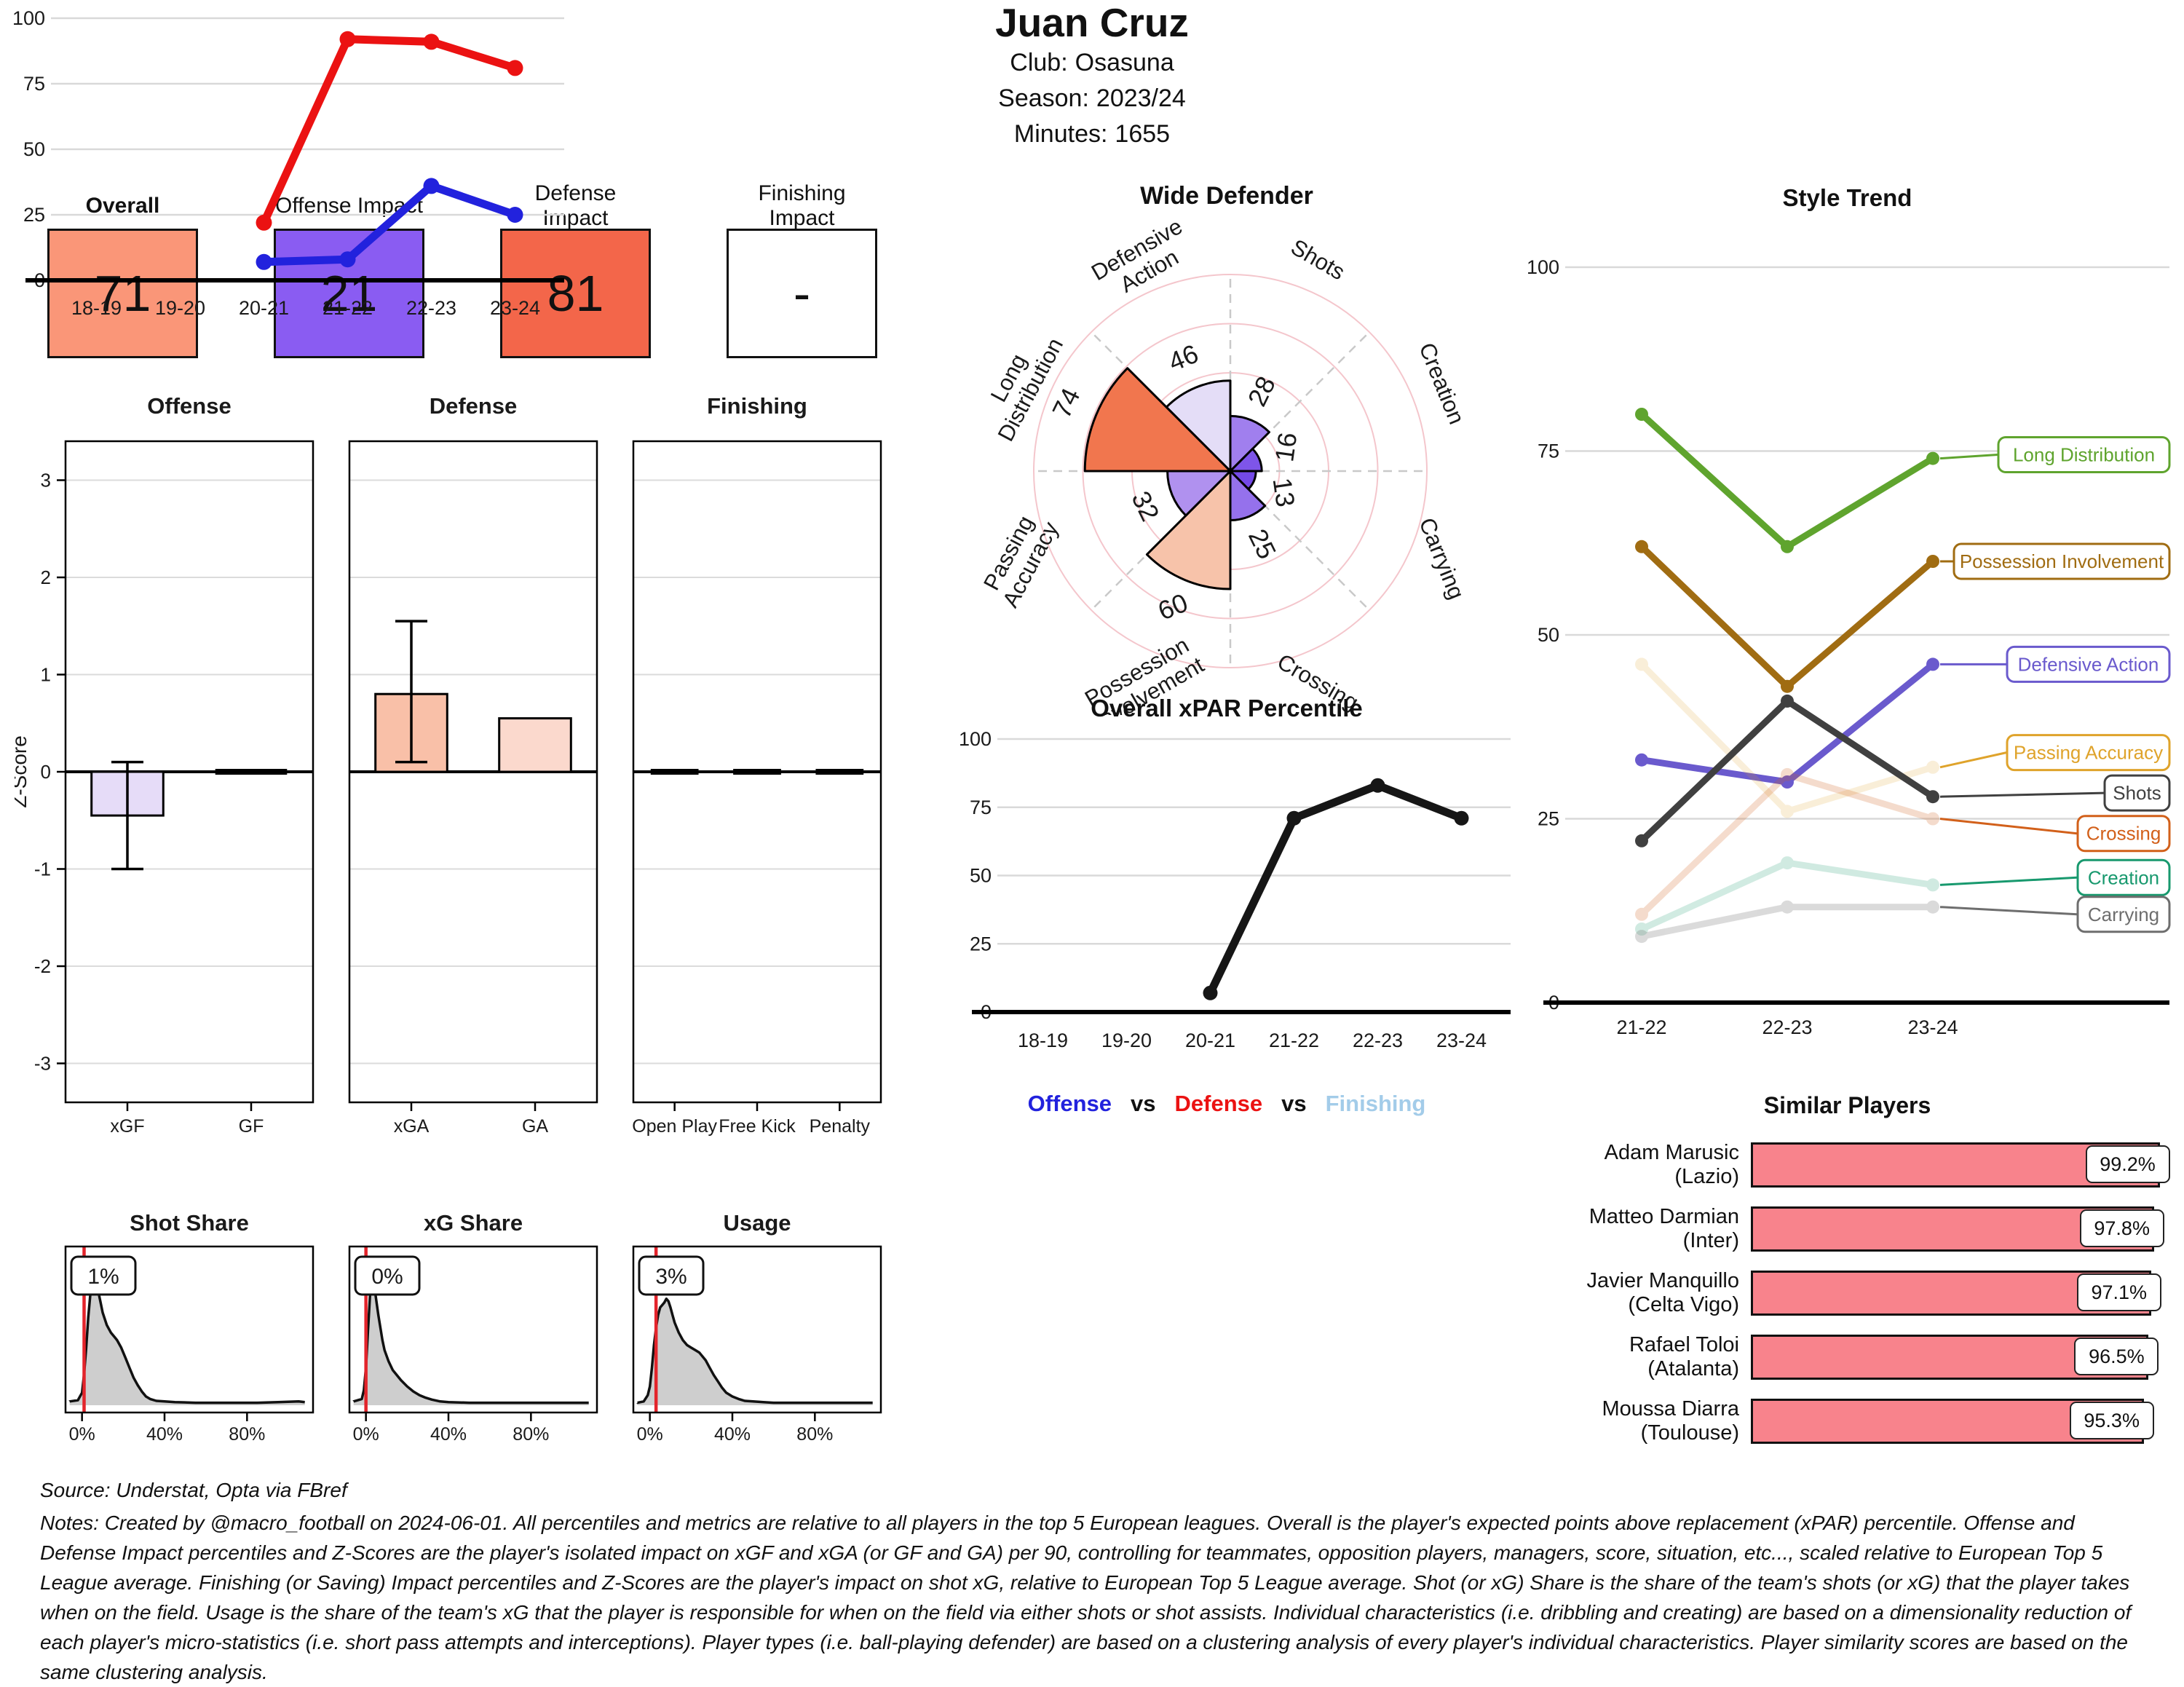 The height and width of the screenshot is (1687, 2184). Describe the element at coordinates (189, 1327) in the screenshot. I see `density-panel-shot_share: Shot Share 1% 0% 40% 80%` at that location.